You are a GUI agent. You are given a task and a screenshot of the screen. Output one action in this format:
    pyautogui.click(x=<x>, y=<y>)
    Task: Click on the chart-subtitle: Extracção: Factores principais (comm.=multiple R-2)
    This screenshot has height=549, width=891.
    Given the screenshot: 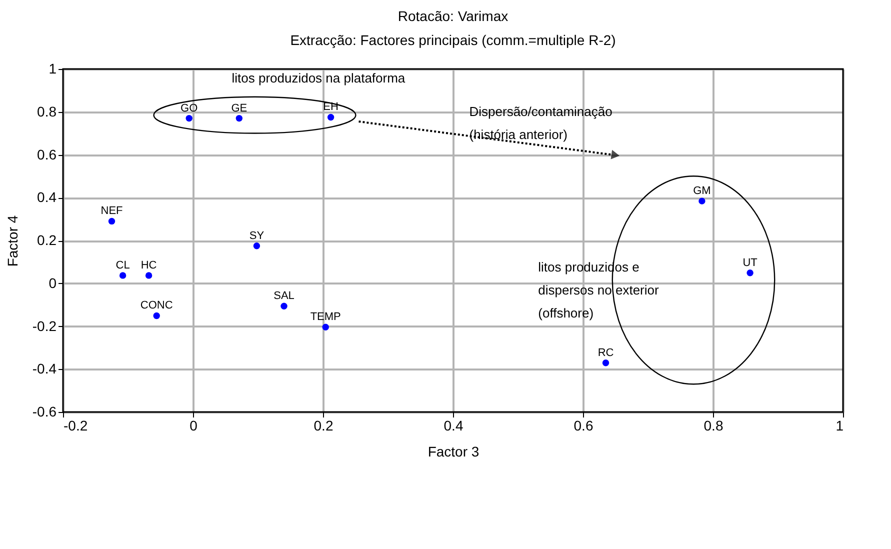 What is the action you would take?
    pyautogui.click(x=453, y=40)
    